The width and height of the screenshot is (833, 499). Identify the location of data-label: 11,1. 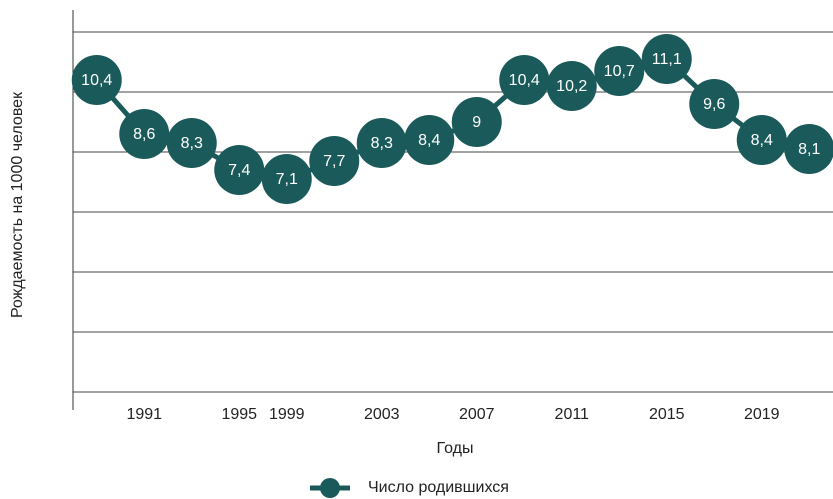
(667, 59).